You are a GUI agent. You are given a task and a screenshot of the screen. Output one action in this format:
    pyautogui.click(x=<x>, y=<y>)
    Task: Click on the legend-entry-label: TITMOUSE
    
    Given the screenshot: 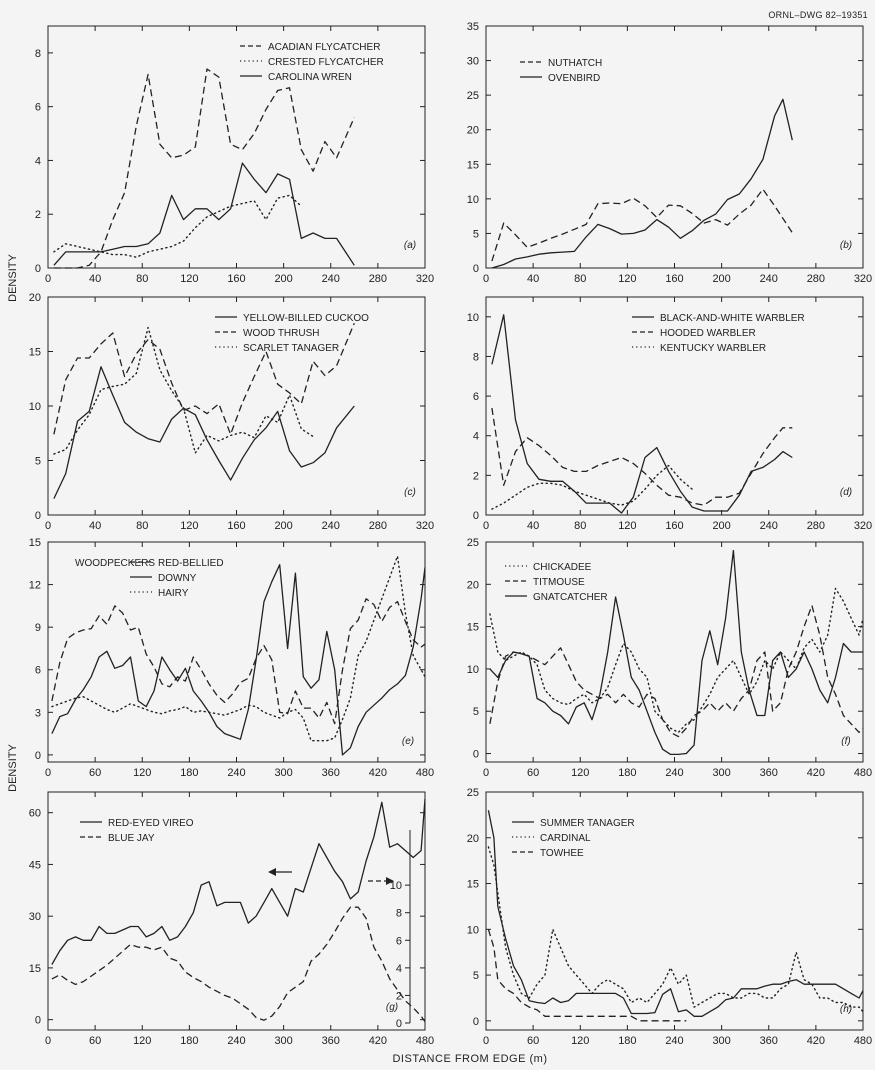 What is the action you would take?
    pyautogui.click(x=559, y=582)
    